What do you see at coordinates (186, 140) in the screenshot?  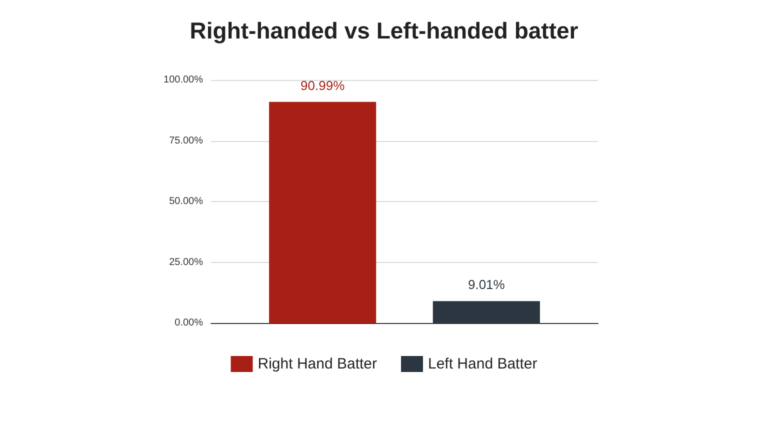 I see `y-tick-label: 75.00%` at bounding box center [186, 140].